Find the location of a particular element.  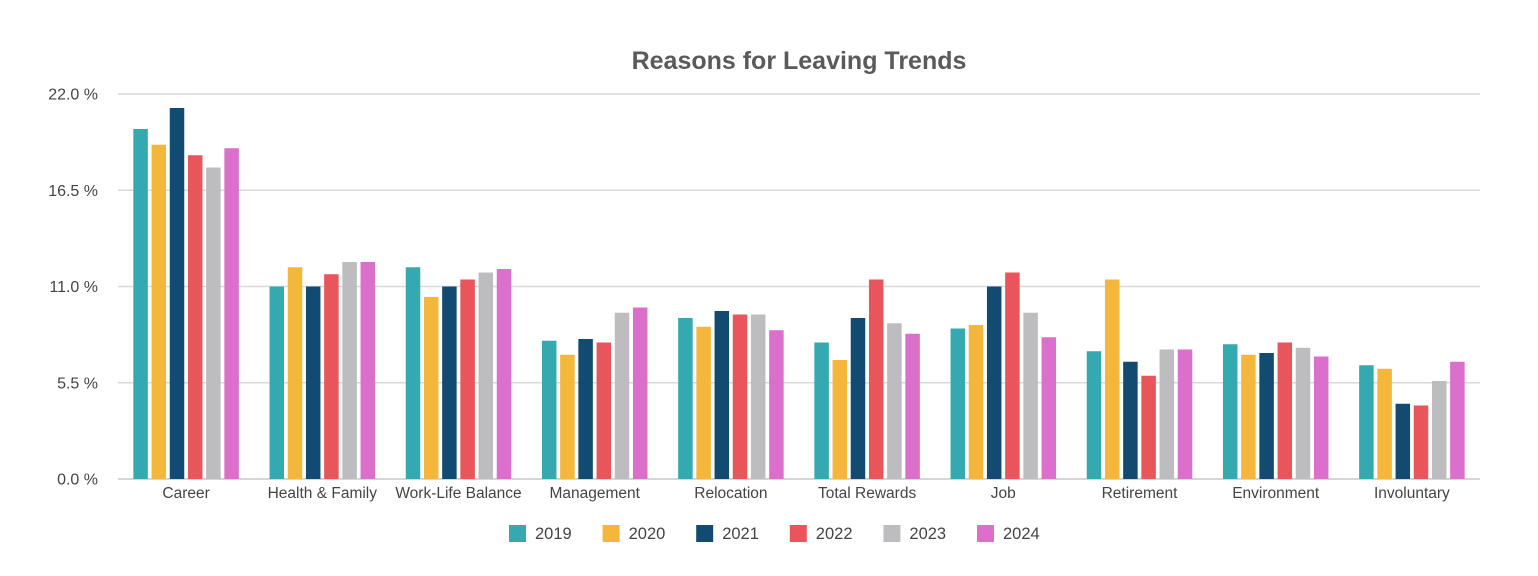

legend-item: 2021 is located at coordinates (727, 534).